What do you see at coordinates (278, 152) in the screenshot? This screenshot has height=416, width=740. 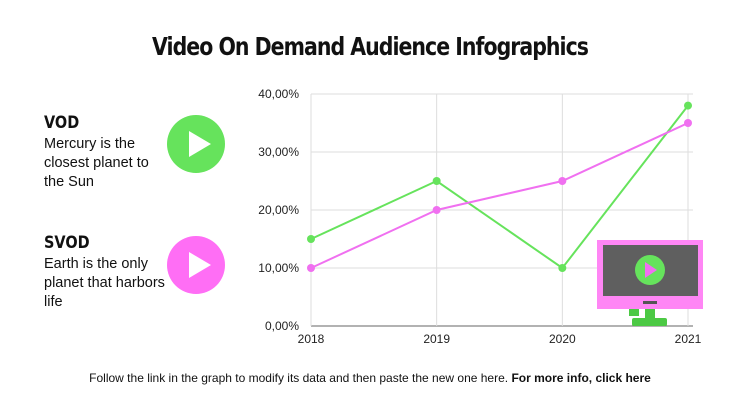 I see `y-tick-label: 30,00%` at bounding box center [278, 152].